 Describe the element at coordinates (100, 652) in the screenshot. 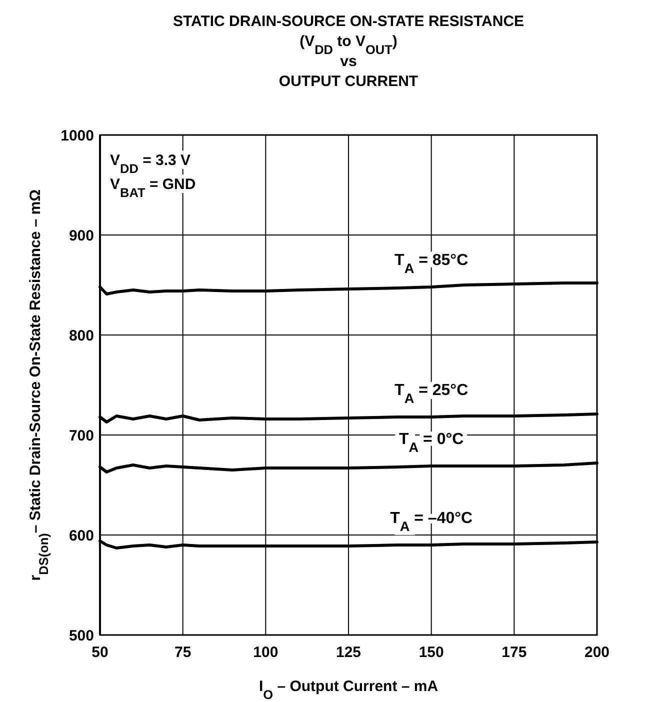

I see `x-tick-label: 50` at that location.